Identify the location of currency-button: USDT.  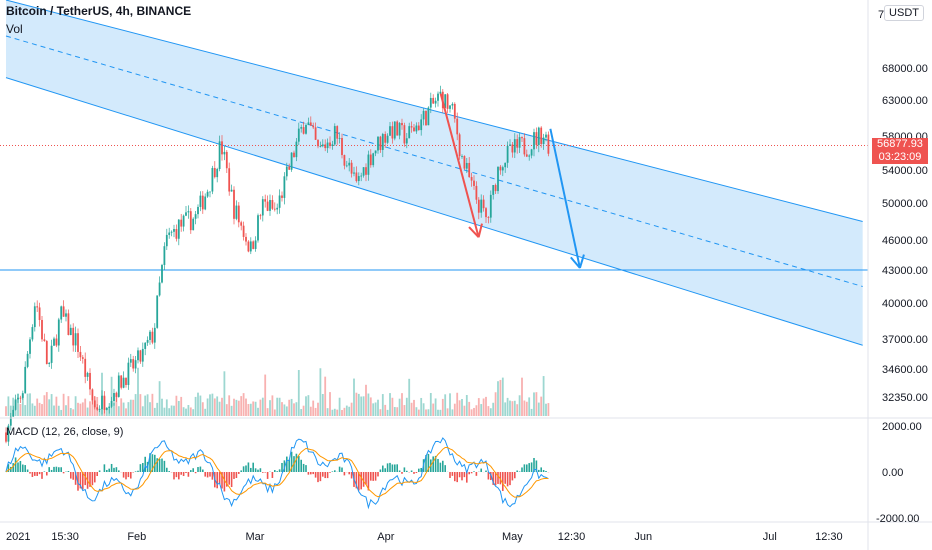
(904, 13).